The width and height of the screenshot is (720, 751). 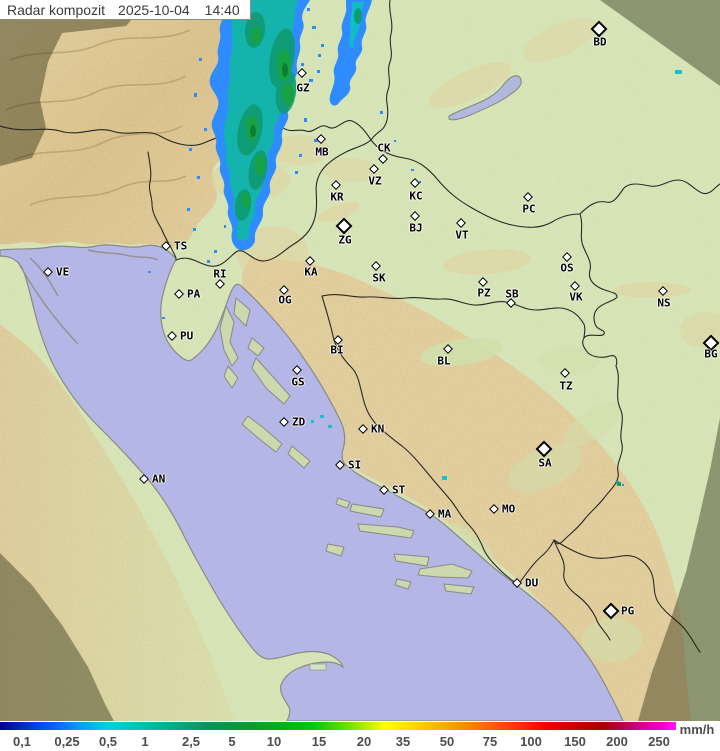 I want to click on station-marker-SK, so click(x=376, y=266).